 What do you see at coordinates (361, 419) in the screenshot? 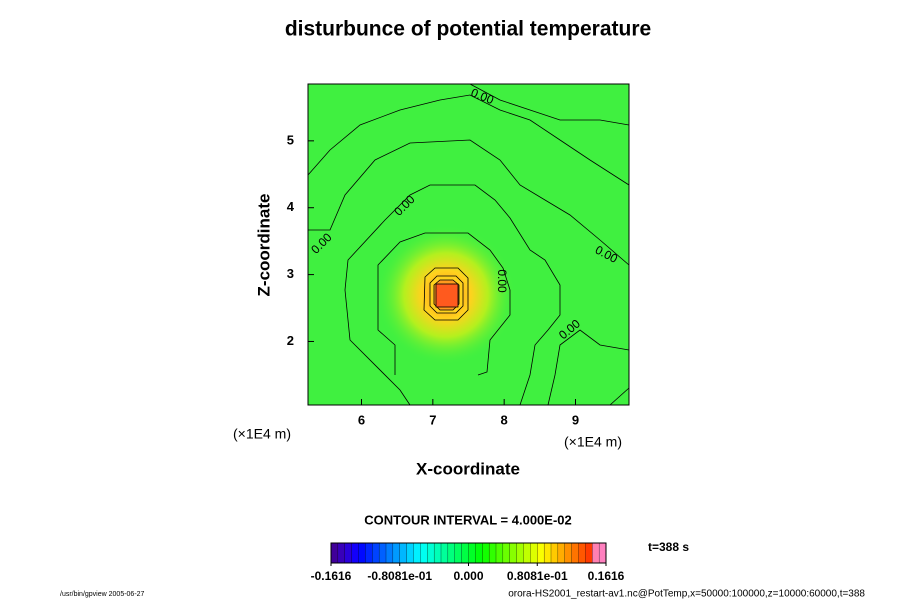
I see `x-tick-label: 6` at bounding box center [361, 419].